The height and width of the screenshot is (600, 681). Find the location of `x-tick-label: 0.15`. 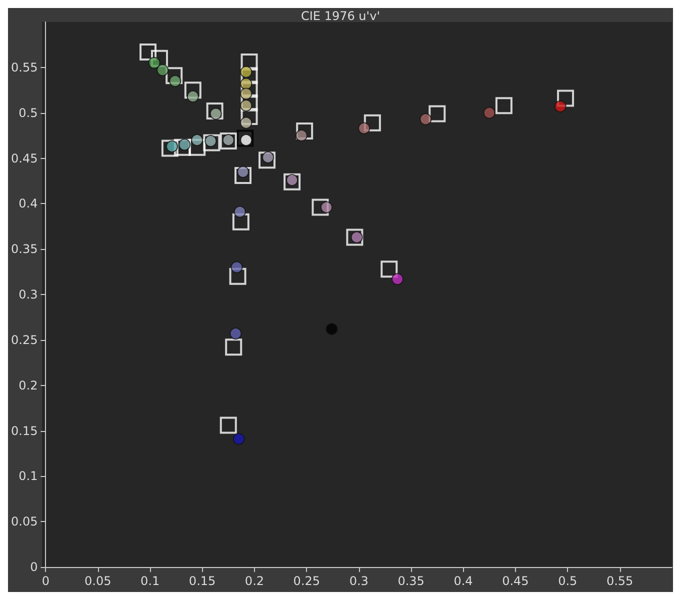

x-tick-label: 0.15 is located at coordinates (202, 581).